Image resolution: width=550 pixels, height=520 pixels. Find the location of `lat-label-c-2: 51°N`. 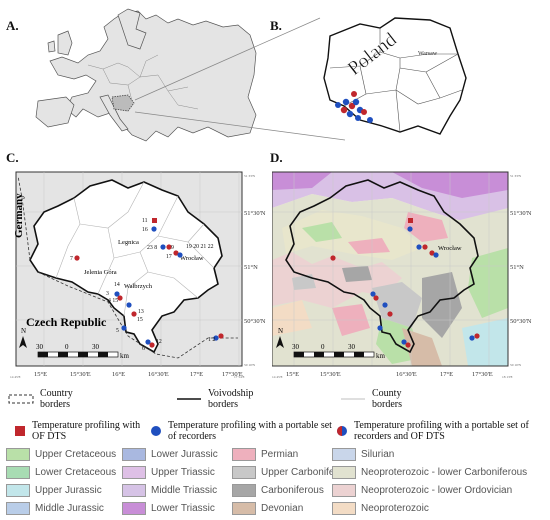

lat-label-c-2: 51°N is located at coordinates (251, 267).